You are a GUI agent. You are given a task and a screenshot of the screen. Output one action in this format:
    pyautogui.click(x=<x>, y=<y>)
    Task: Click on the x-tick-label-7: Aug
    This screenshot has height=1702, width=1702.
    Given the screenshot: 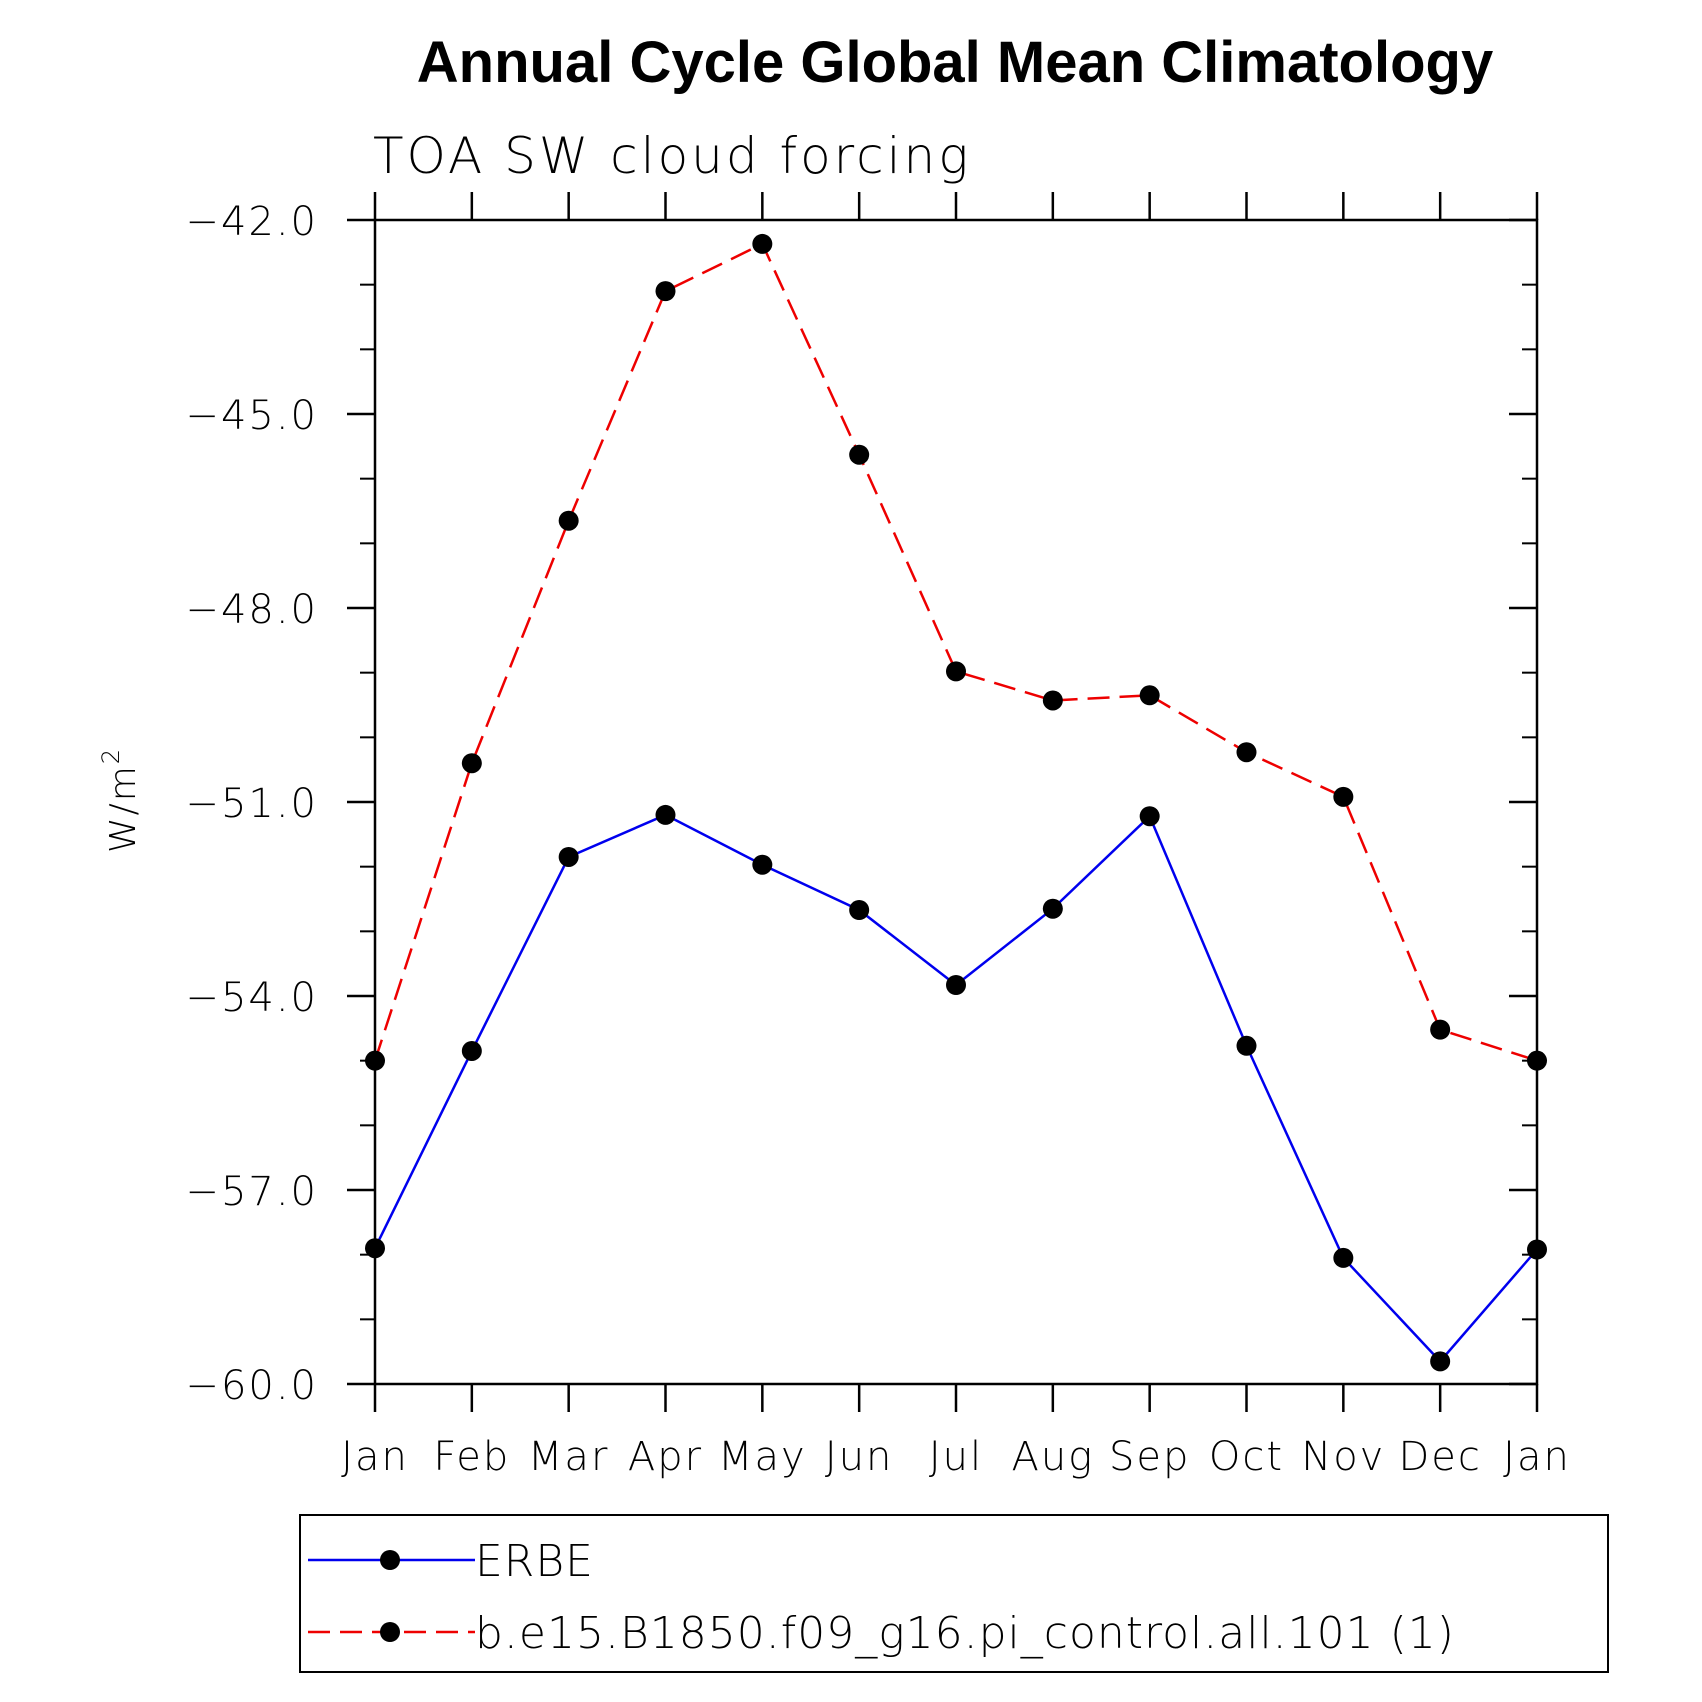 What is the action you would take?
    pyautogui.click(x=1052, y=1457)
    